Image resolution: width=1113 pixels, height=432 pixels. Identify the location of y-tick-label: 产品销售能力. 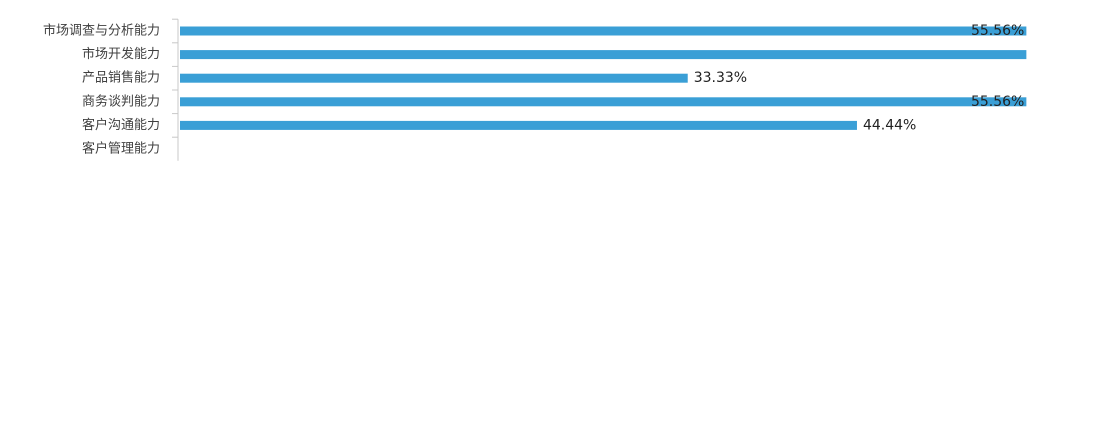
(121, 78).